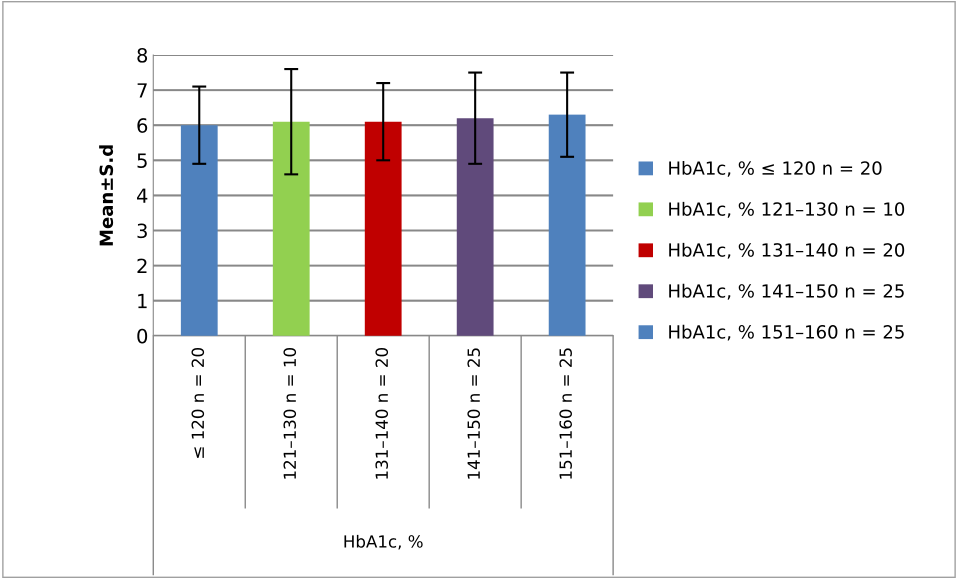 The height and width of the screenshot is (579, 958). I want to click on y-tick-label: 6, so click(142, 125).